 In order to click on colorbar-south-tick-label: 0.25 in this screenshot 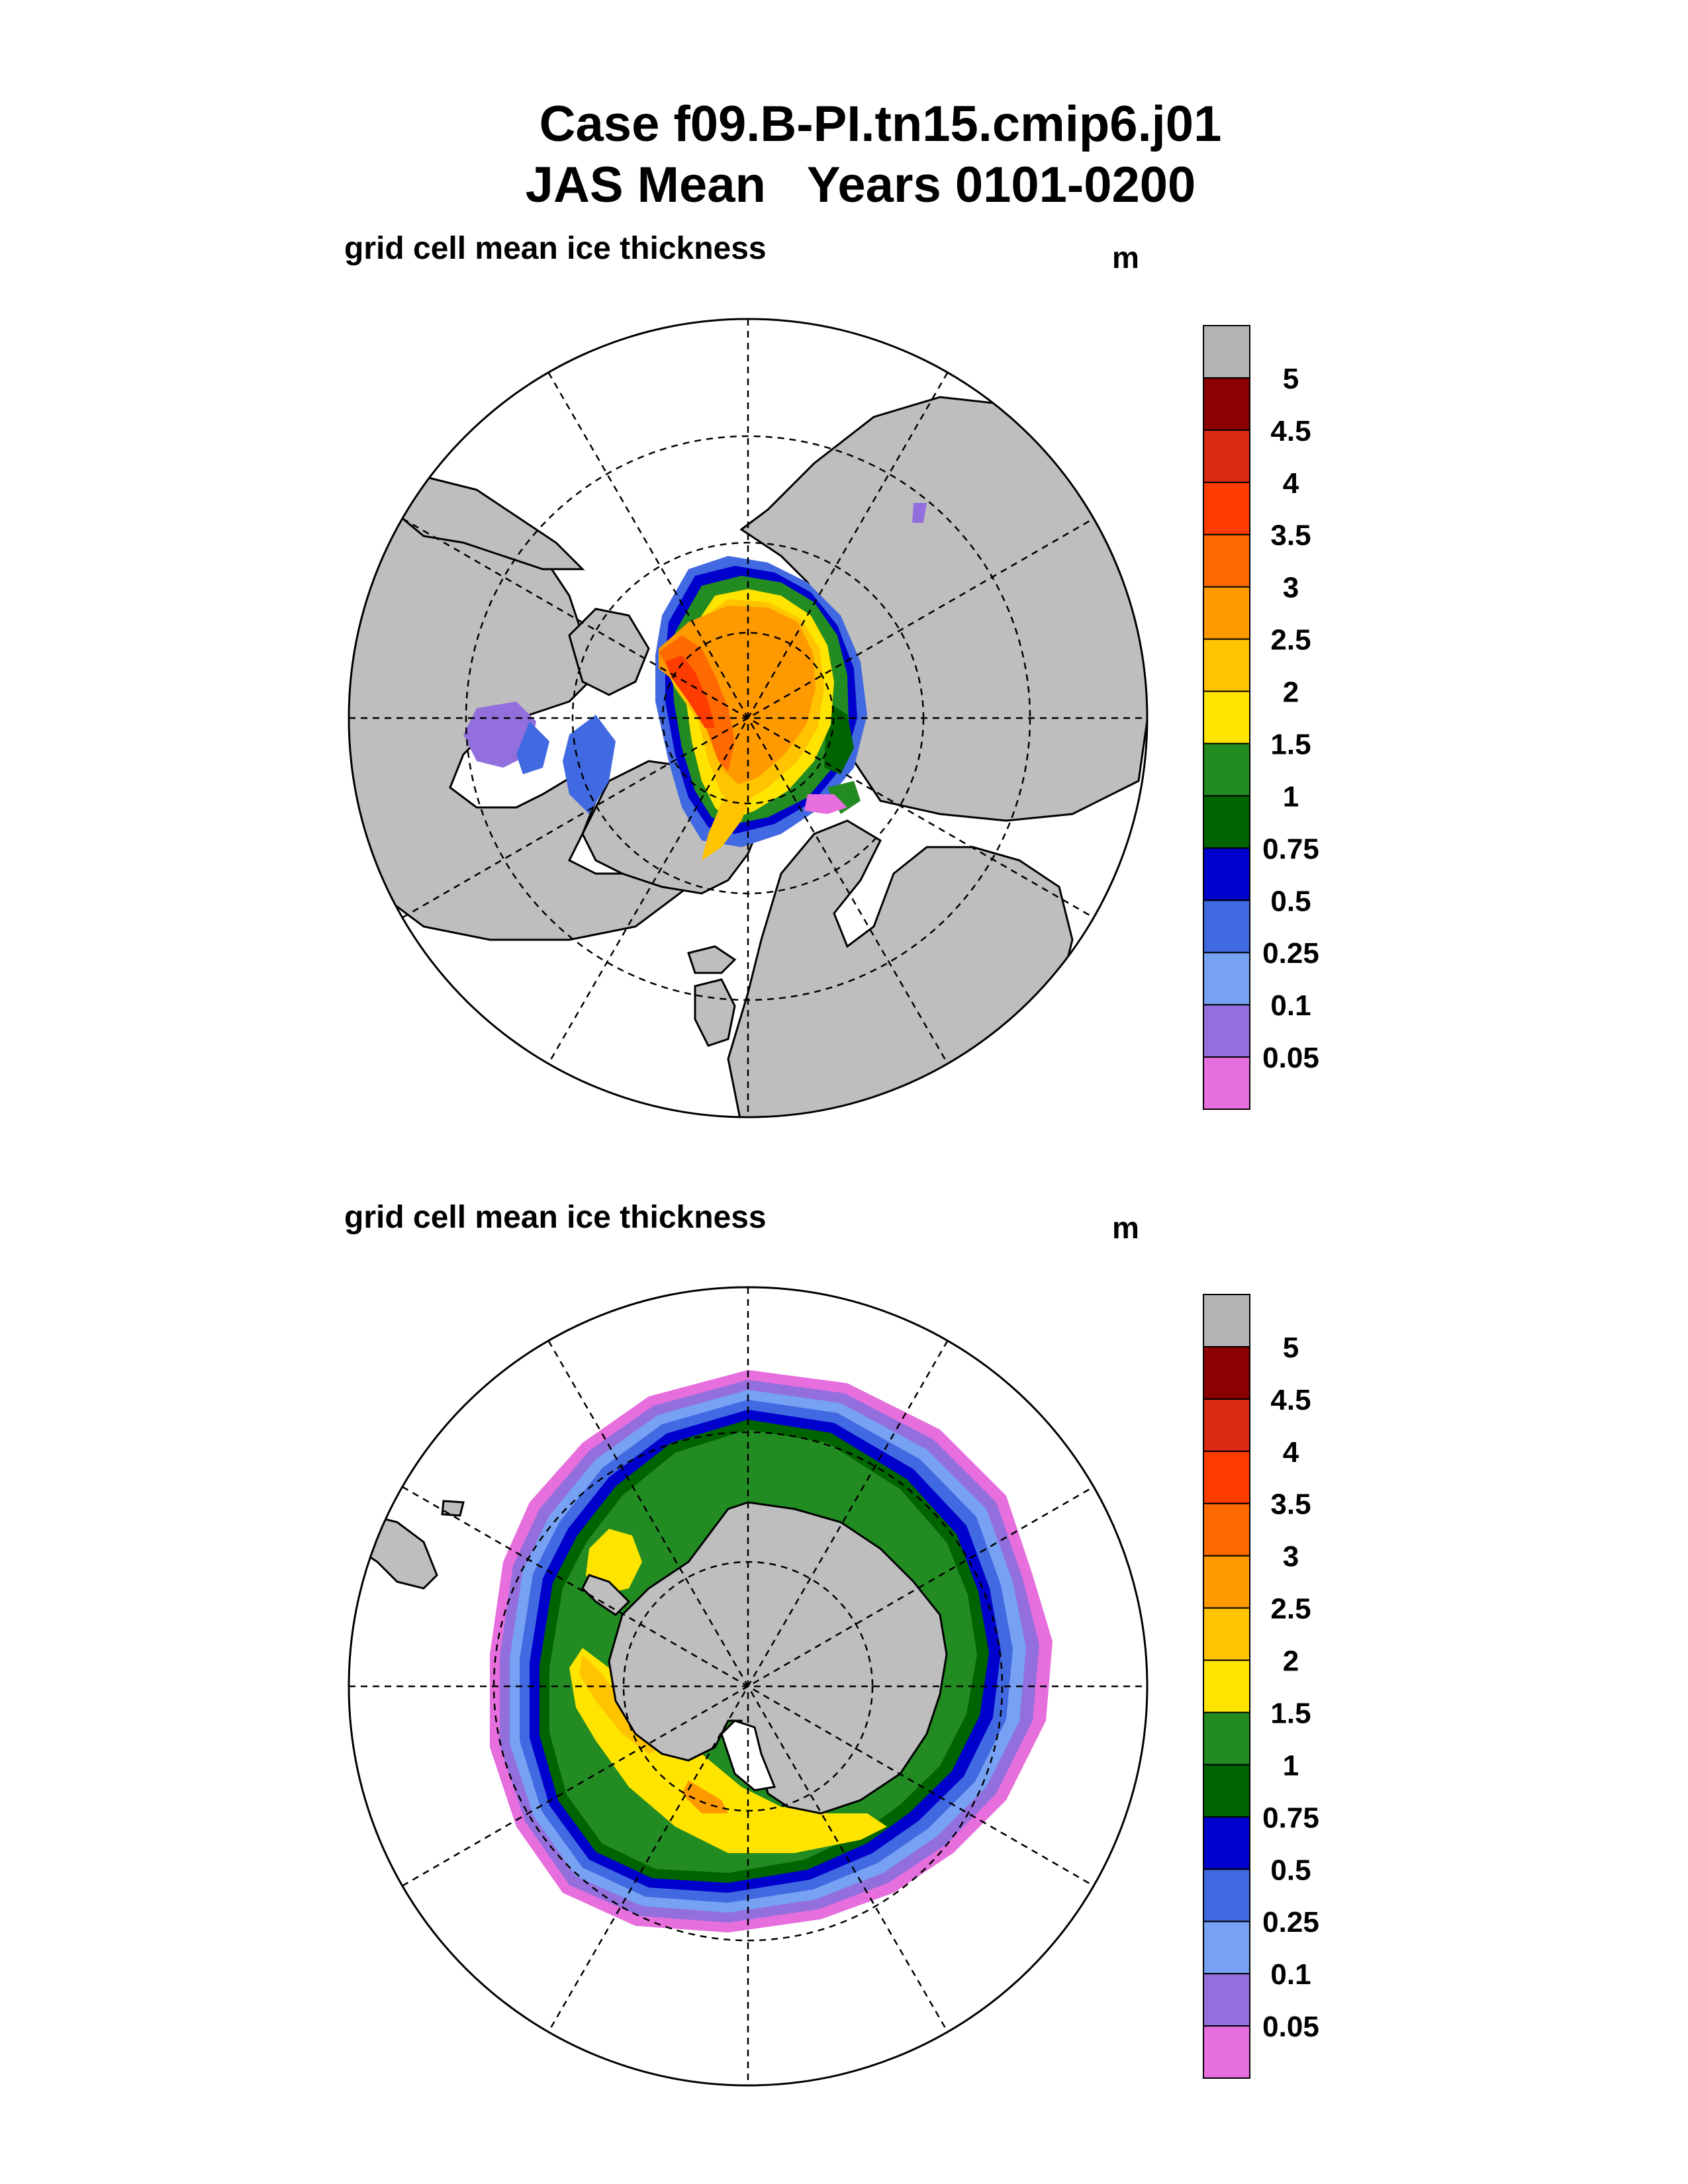, I will do `click(1290, 1922)`.